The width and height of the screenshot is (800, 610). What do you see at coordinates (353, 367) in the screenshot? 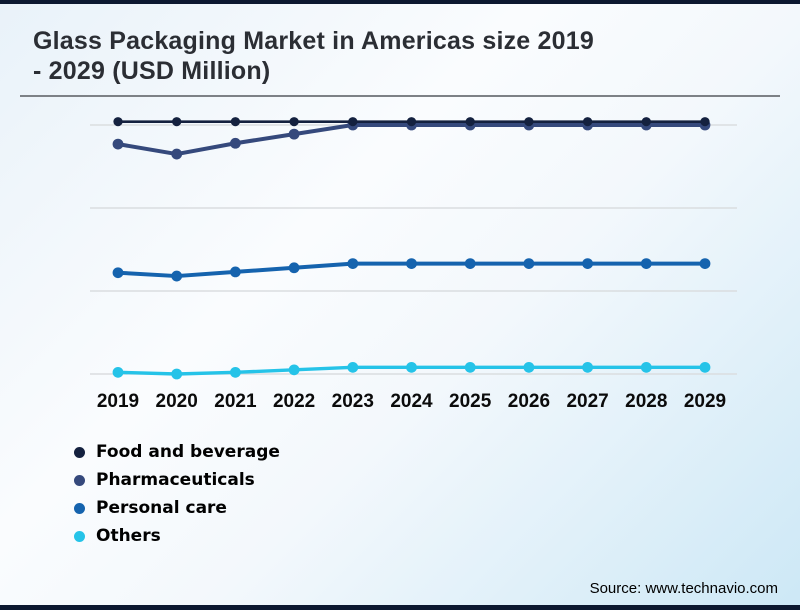
I see `data-point-others-2023` at bounding box center [353, 367].